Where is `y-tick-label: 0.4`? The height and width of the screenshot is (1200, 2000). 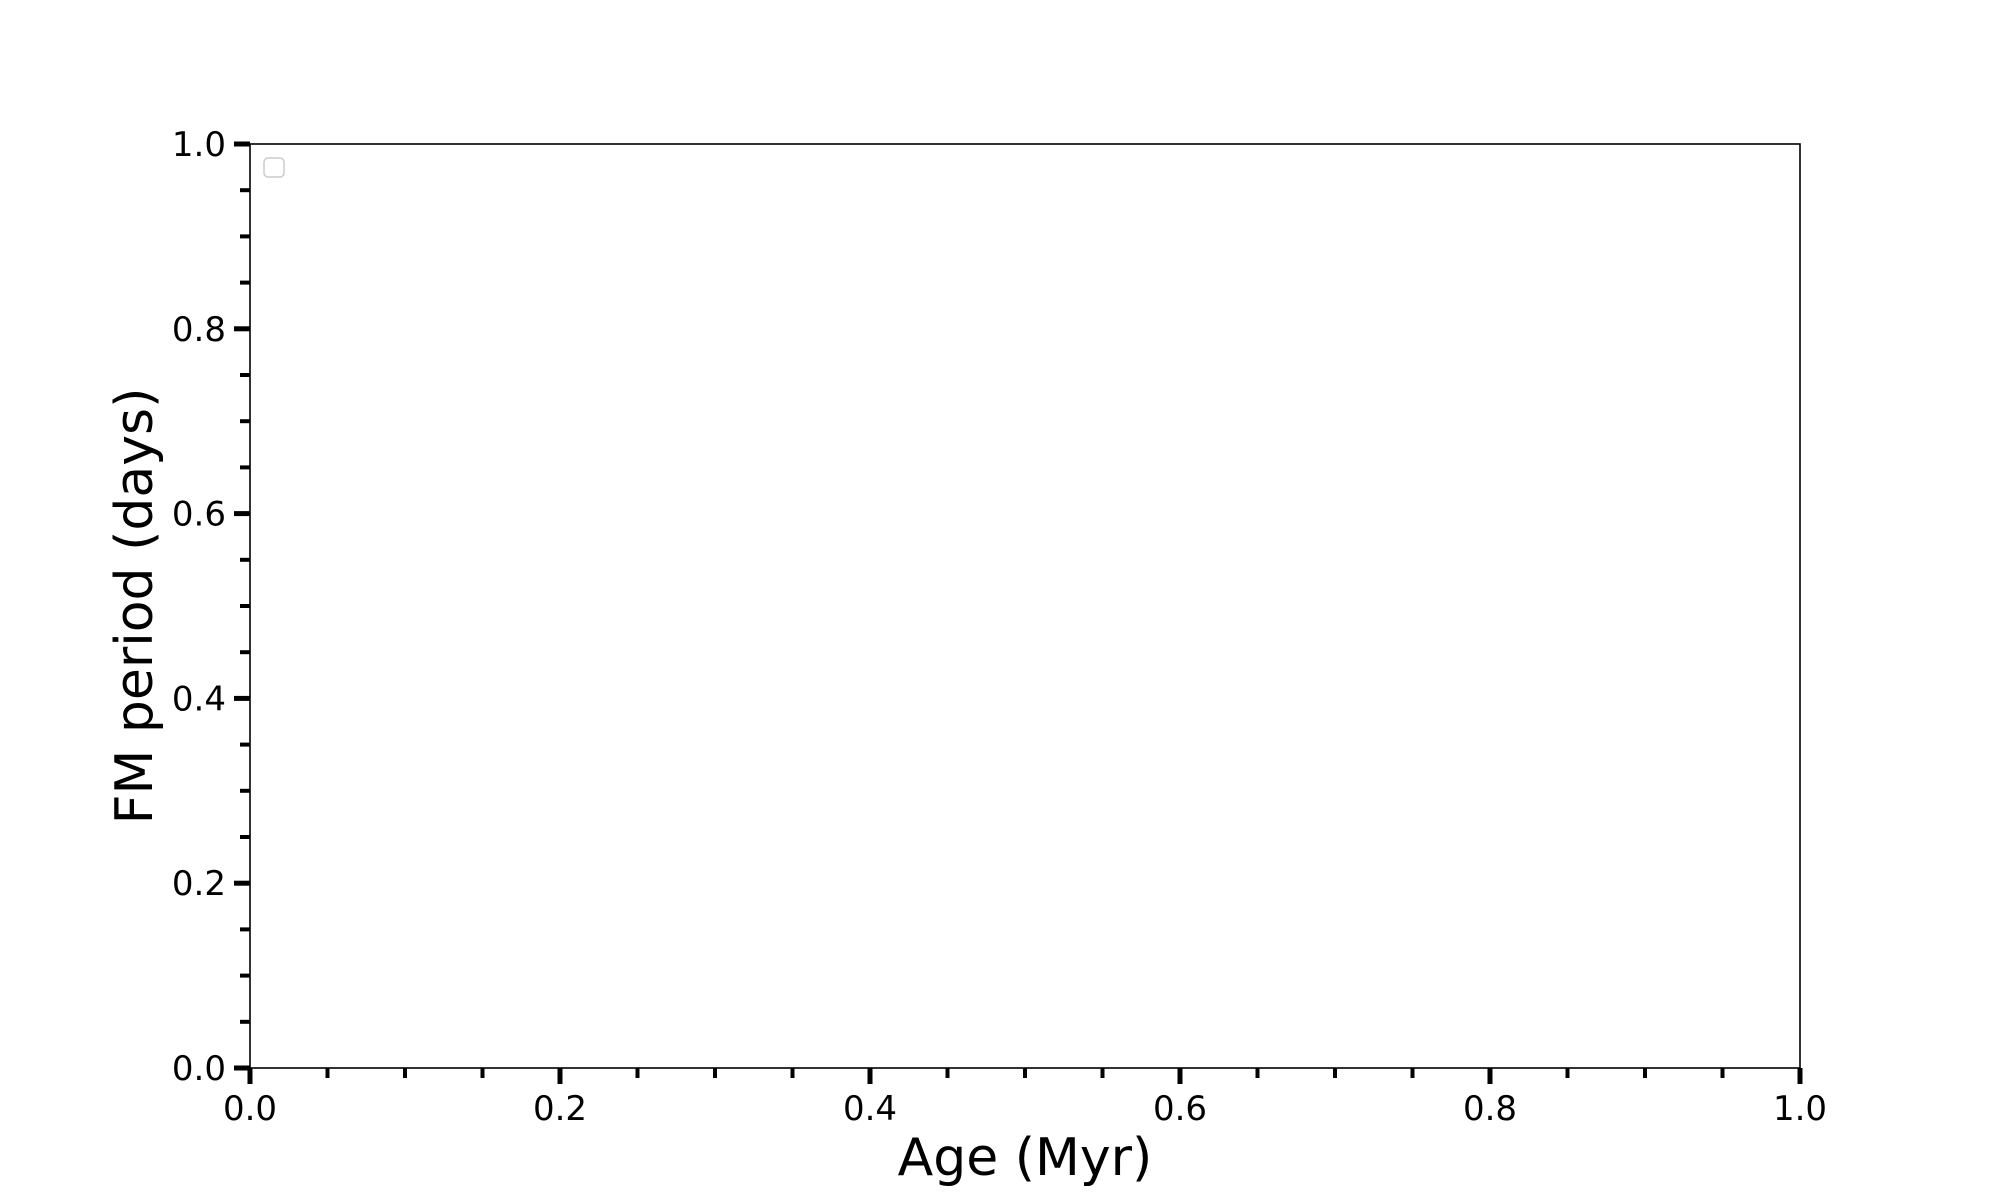
y-tick-label: 0.4 is located at coordinates (199, 699).